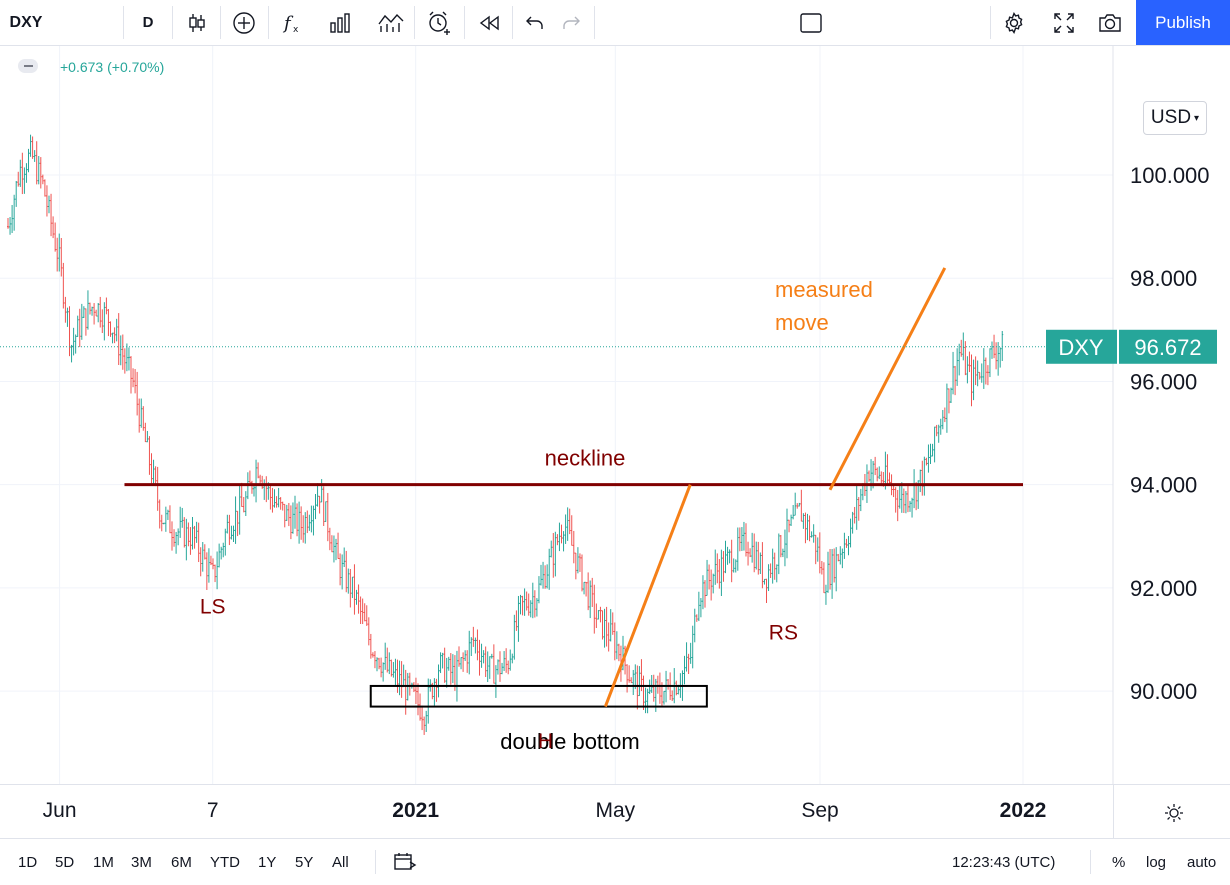 The width and height of the screenshot is (1230, 885). Describe the element at coordinates (65, 862) in the screenshot. I see `range-5d: 5D` at that location.